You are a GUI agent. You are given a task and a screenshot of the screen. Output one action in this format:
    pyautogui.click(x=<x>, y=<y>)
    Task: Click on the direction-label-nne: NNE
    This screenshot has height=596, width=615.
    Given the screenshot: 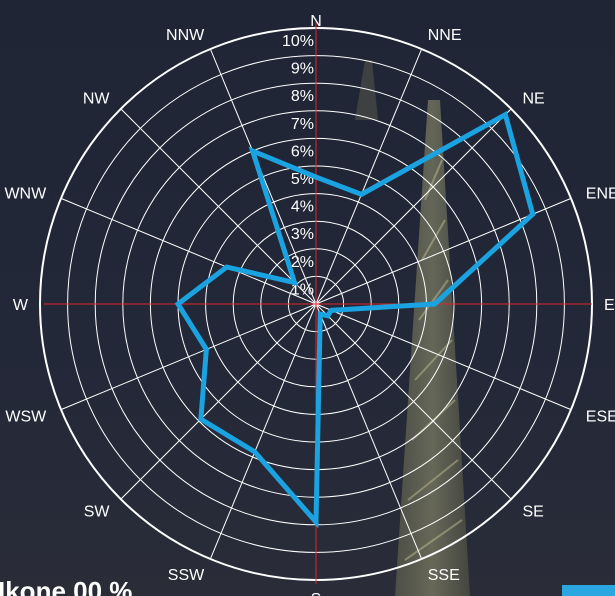 What is the action you would take?
    pyautogui.click(x=445, y=35)
    